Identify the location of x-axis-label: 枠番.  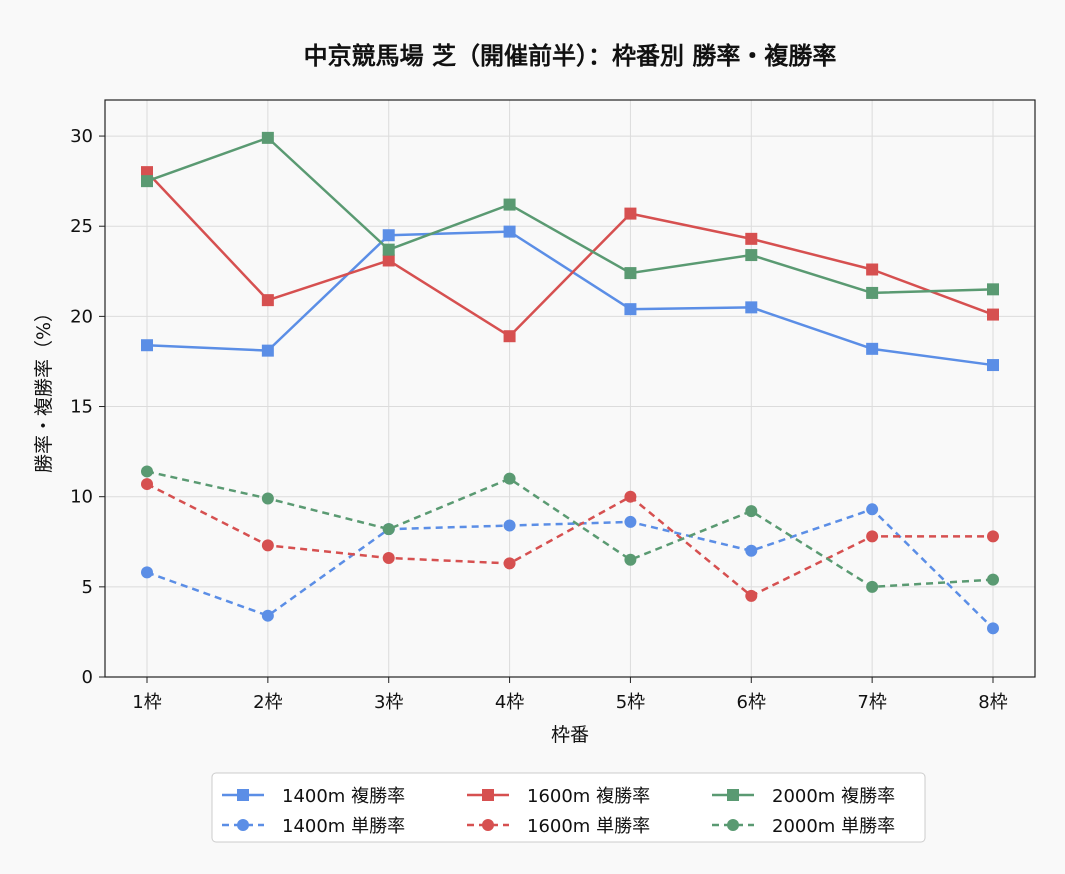
(570, 735).